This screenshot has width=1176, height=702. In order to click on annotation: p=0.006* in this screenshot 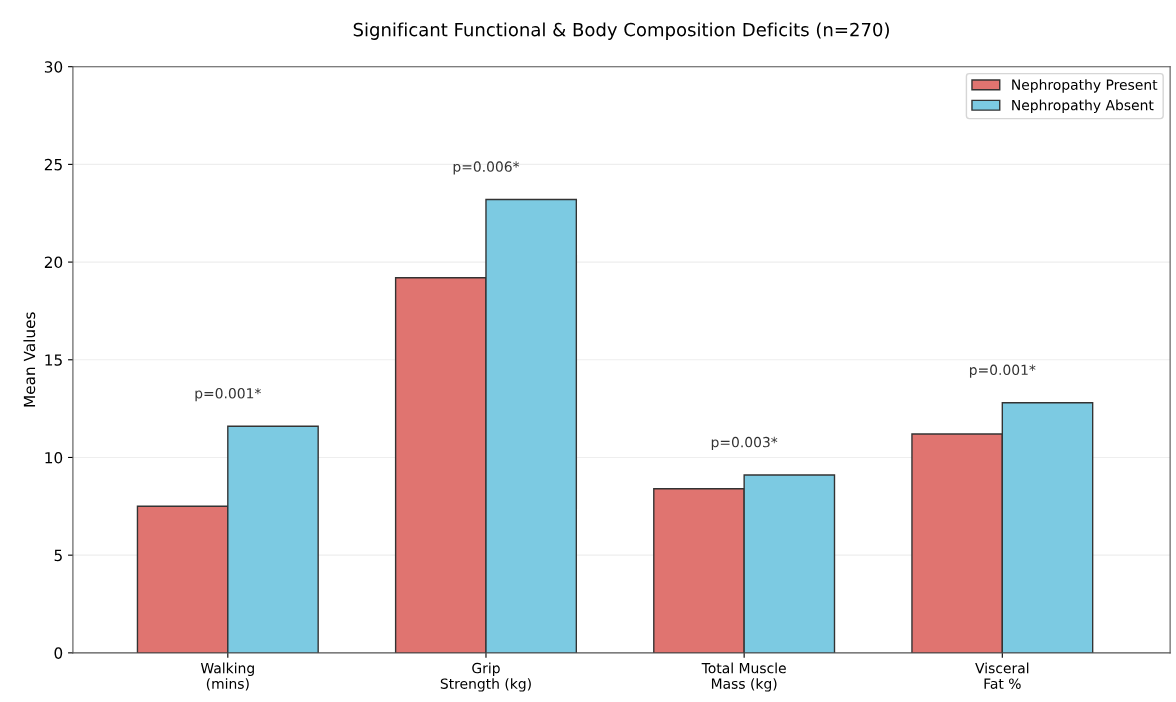, I will do `click(486, 168)`.